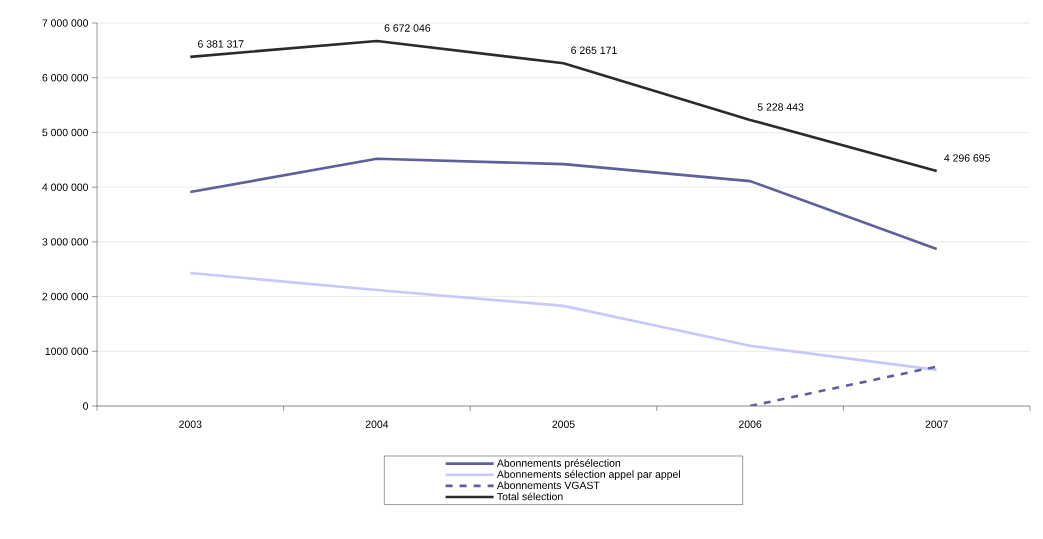 The width and height of the screenshot is (1043, 539). Describe the element at coordinates (750, 424) in the screenshot. I see `x-tick-label: 2006` at that location.